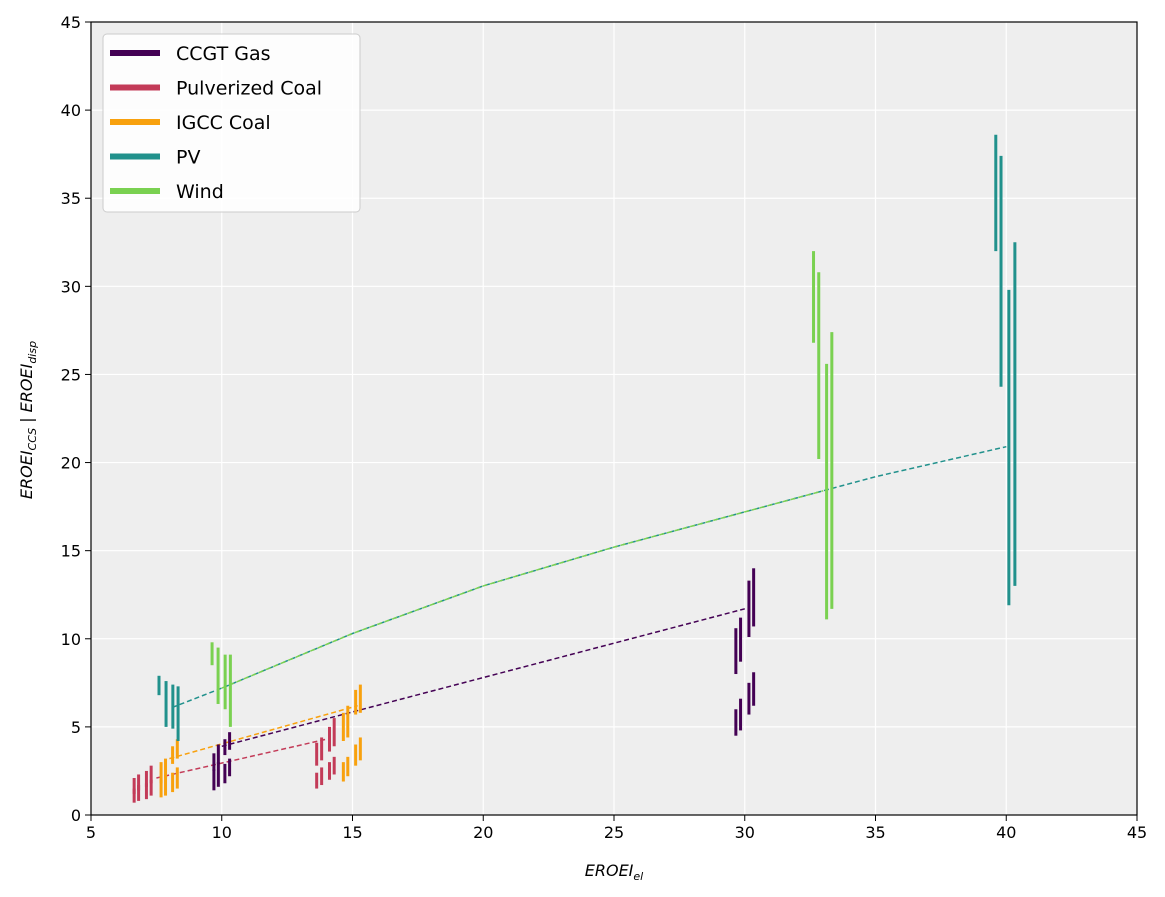 This screenshot has height=897, width=1165. I want to click on y-tick-label: 10, so click(71, 639).